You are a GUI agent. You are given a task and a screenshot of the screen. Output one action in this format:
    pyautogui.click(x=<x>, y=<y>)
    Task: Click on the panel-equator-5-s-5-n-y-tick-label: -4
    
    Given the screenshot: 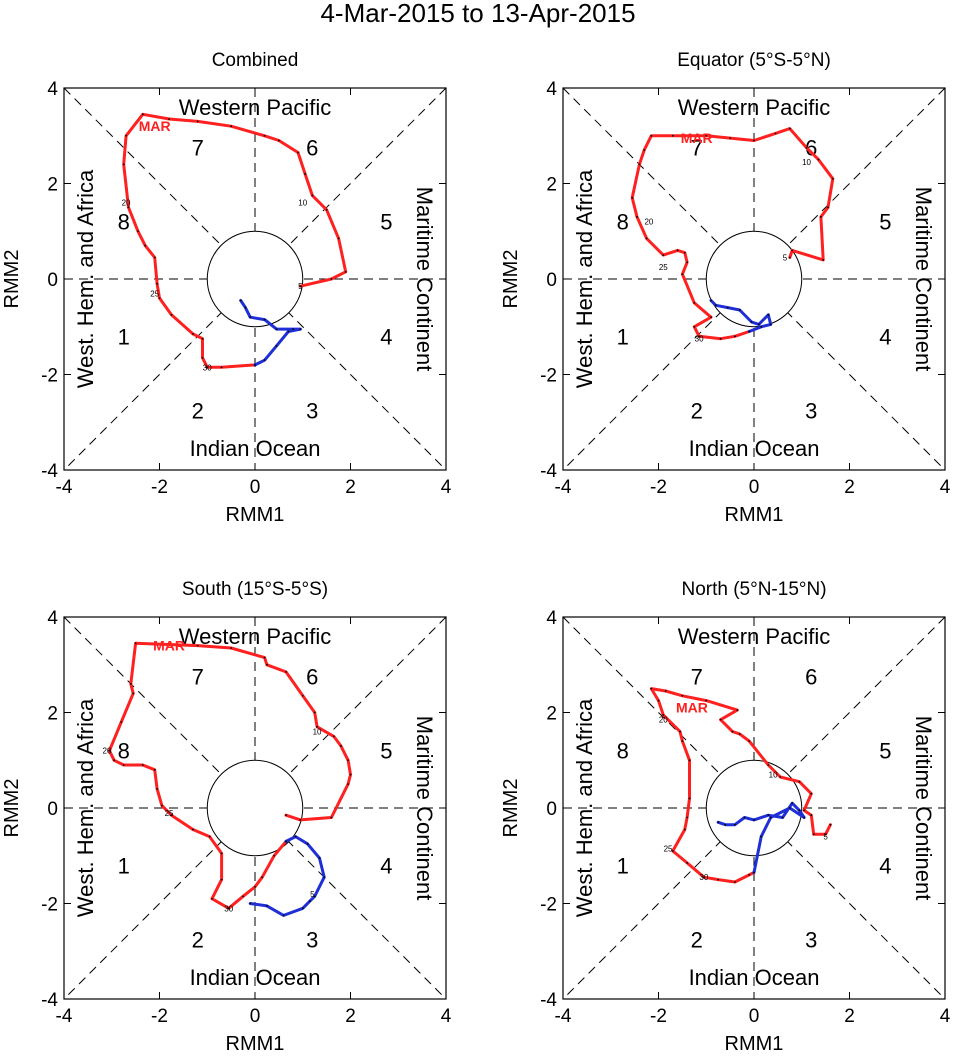 What is the action you would take?
    pyautogui.click(x=548, y=471)
    